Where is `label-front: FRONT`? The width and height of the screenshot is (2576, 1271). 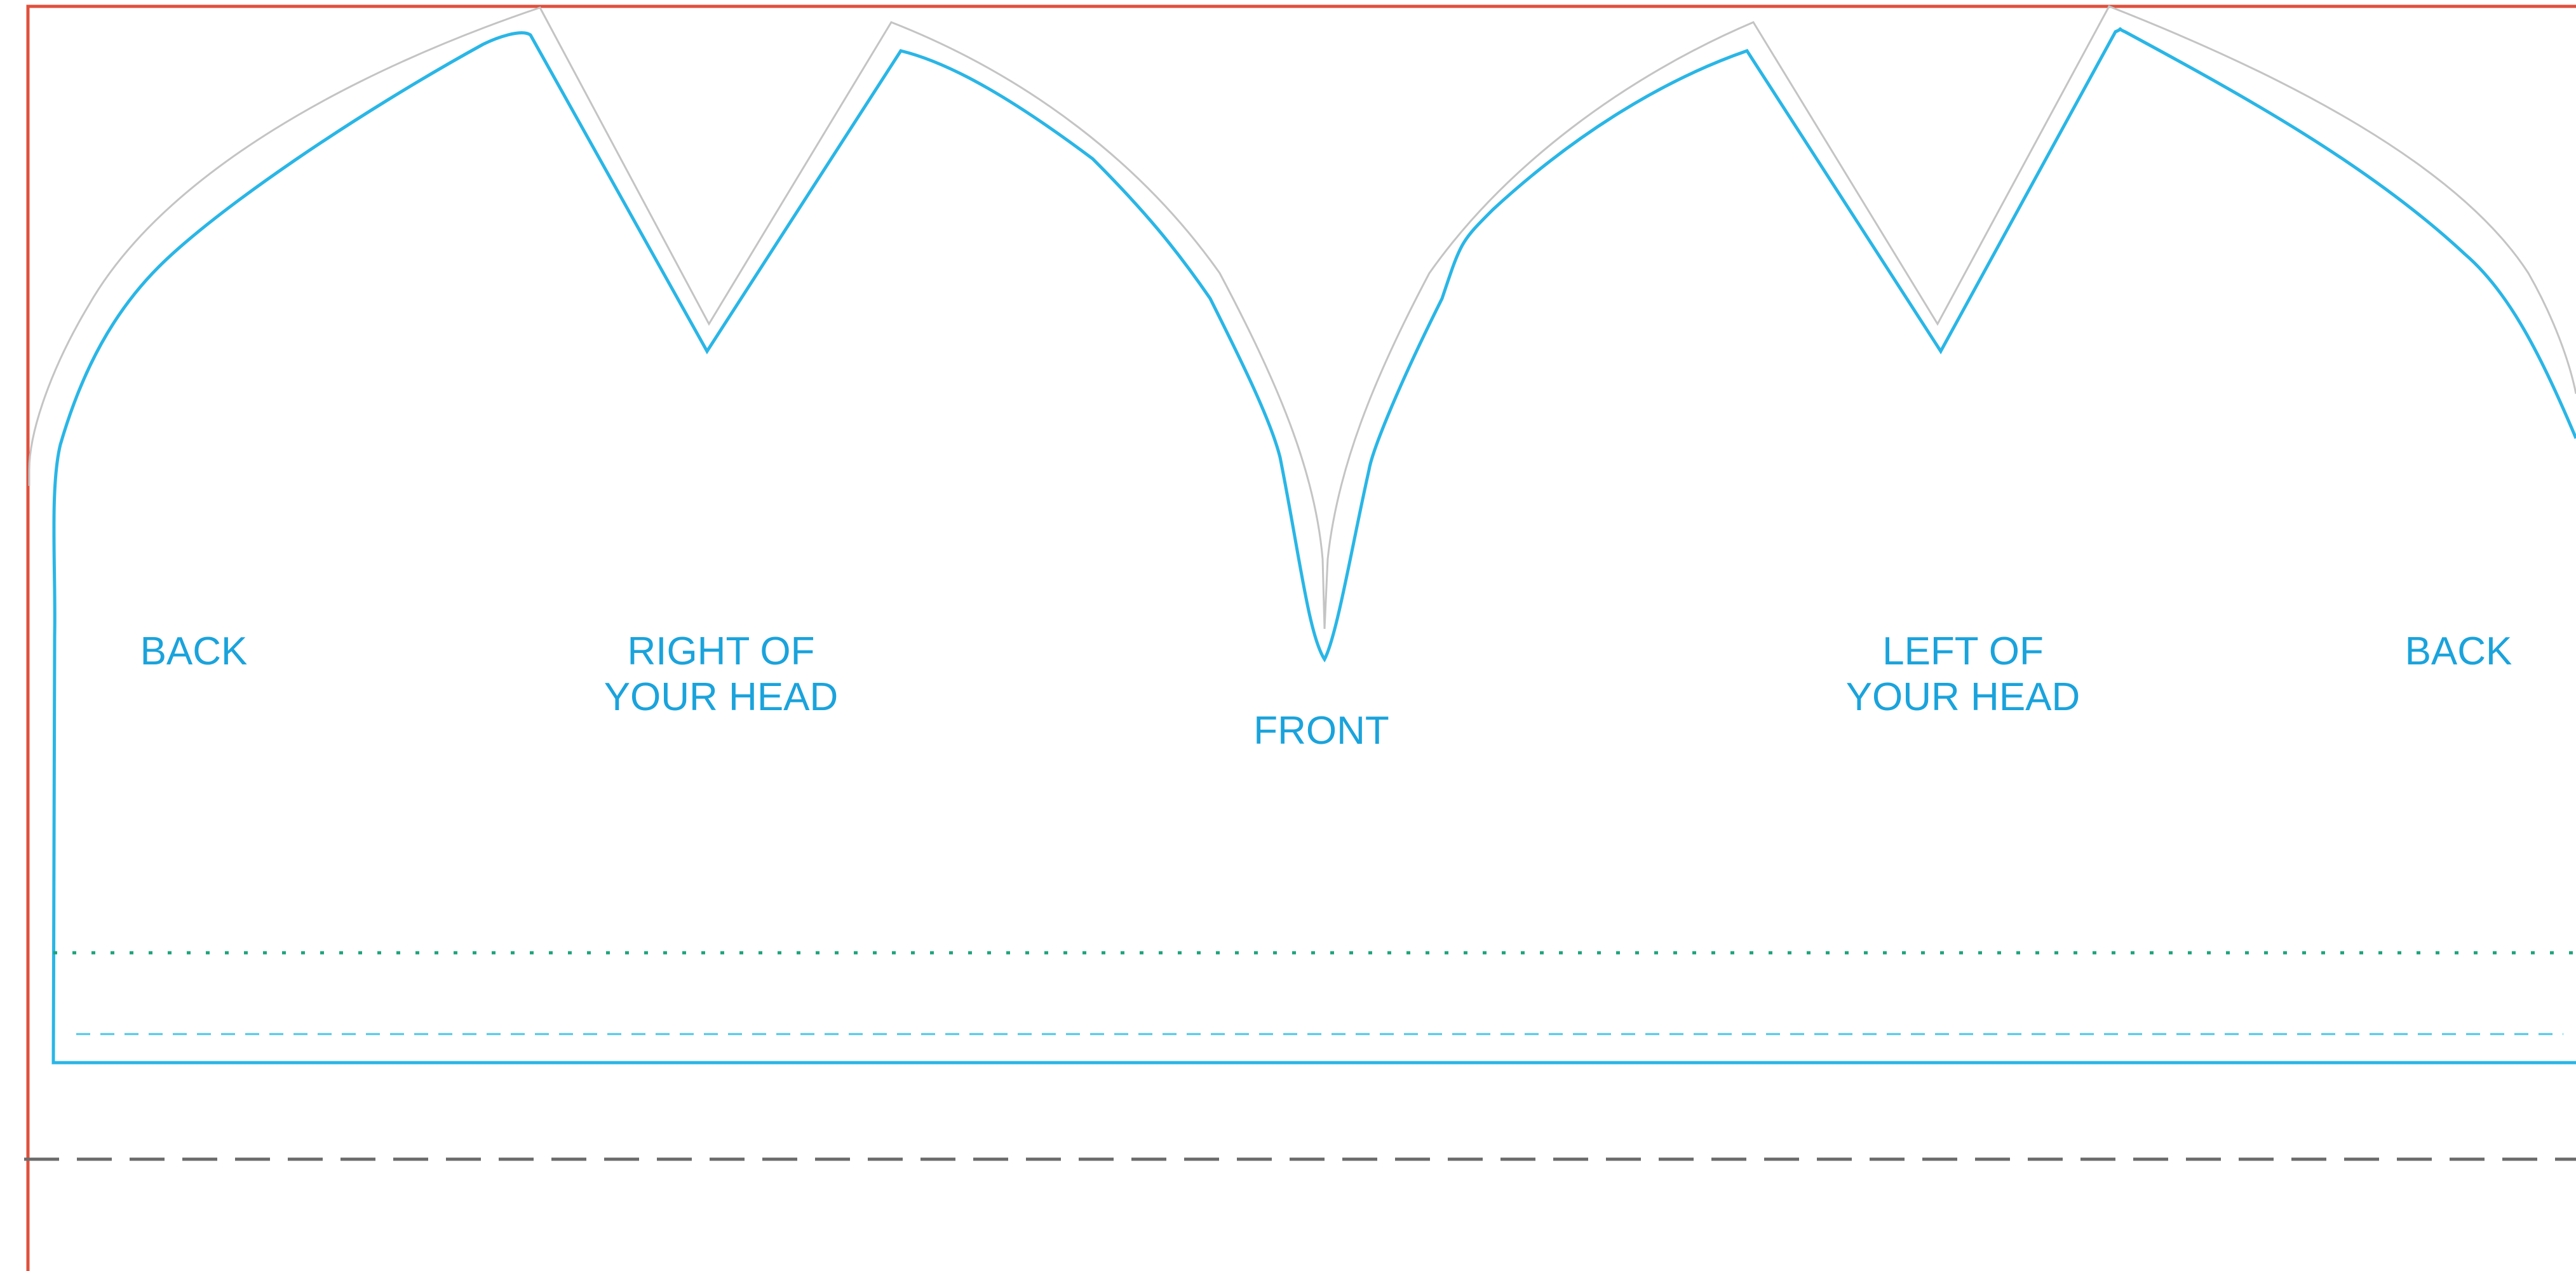
label-front: FRONT is located at coordinates (1321, 731).